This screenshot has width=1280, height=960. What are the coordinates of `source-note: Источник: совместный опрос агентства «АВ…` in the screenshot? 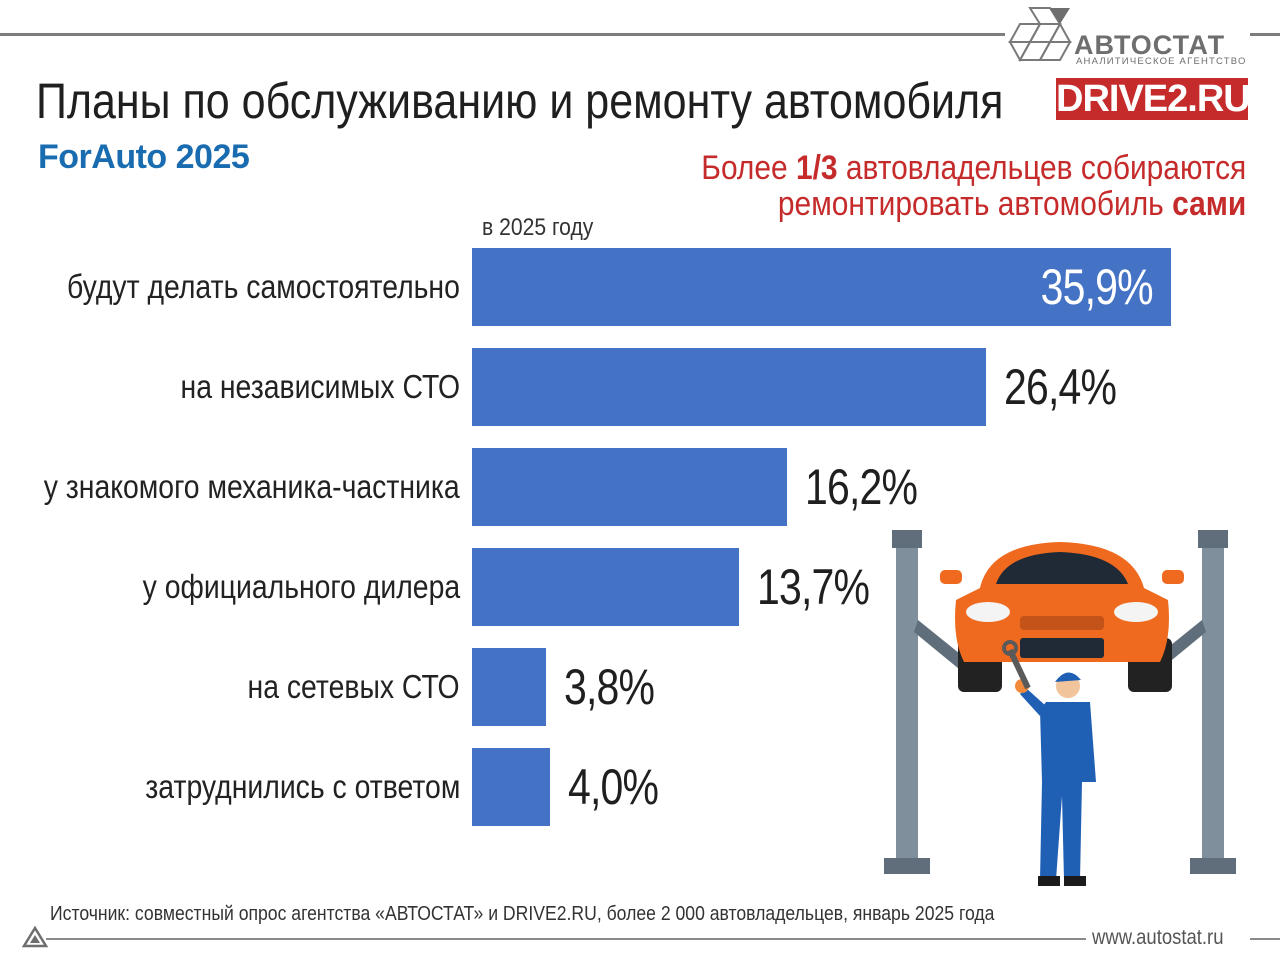 It's located at (522, 914).